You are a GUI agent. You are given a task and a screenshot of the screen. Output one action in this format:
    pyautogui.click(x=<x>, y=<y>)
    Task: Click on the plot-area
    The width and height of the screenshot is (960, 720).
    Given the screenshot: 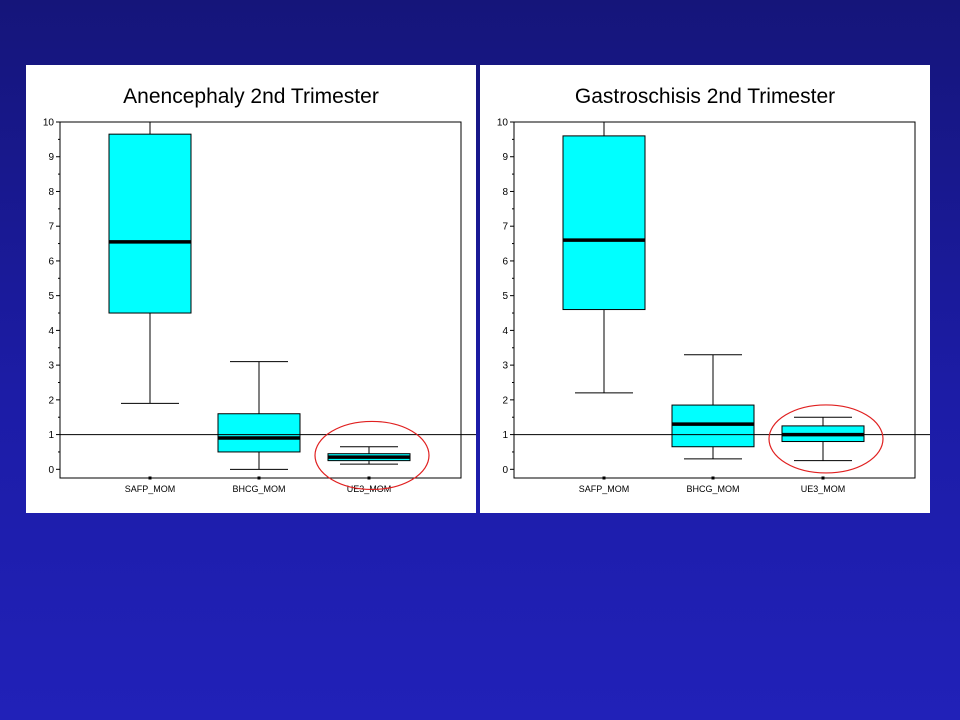 What is the action you would take?
    pyautogui.click(x=713, y=292)
    